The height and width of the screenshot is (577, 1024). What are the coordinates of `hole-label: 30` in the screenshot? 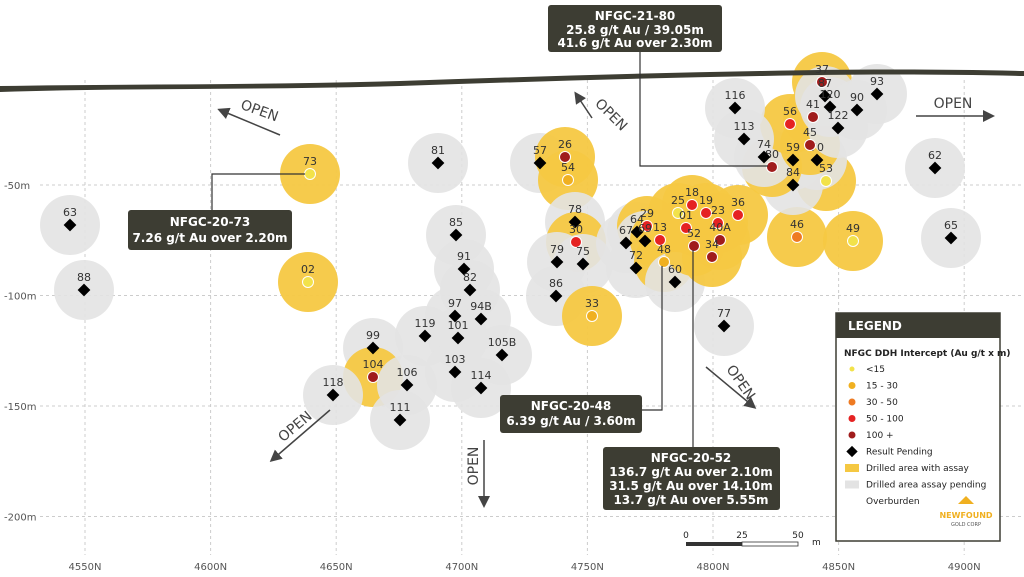 It's located at (576, 229).